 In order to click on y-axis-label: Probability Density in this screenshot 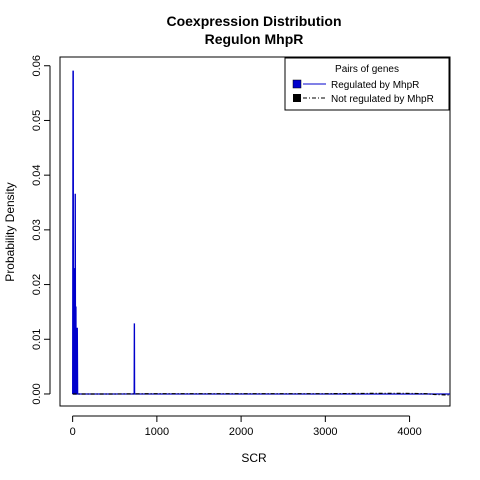, I will do `click(10, 231)`.